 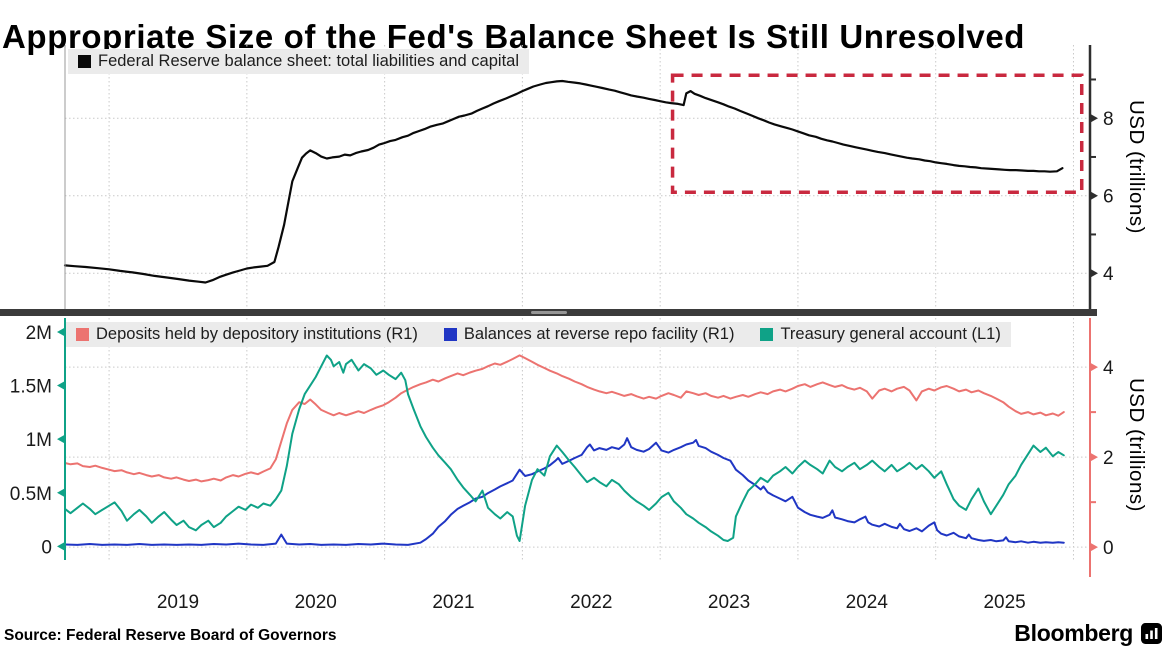 I want to click on tga-swatch-icon, so click(x=767, y=334).